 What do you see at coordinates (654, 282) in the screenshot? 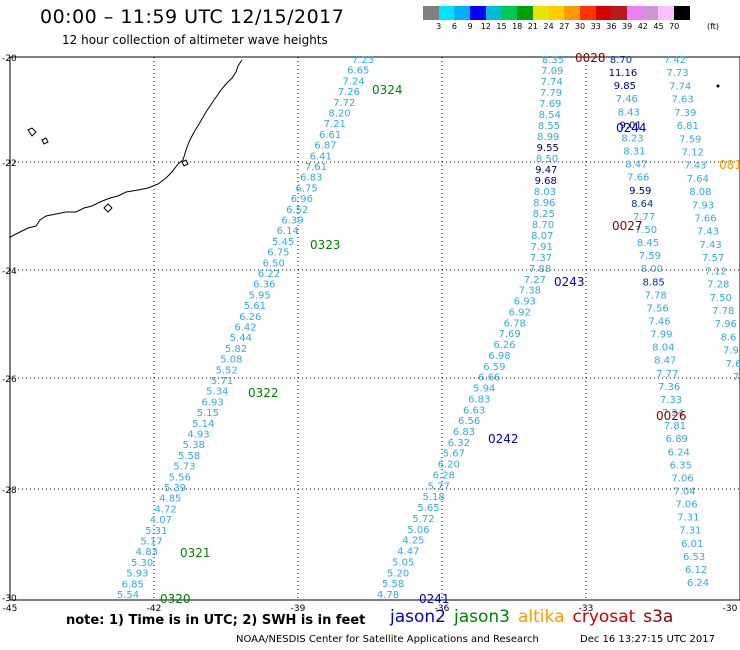
I see `swh-value: 8.85` at bounding box center [654, 282].